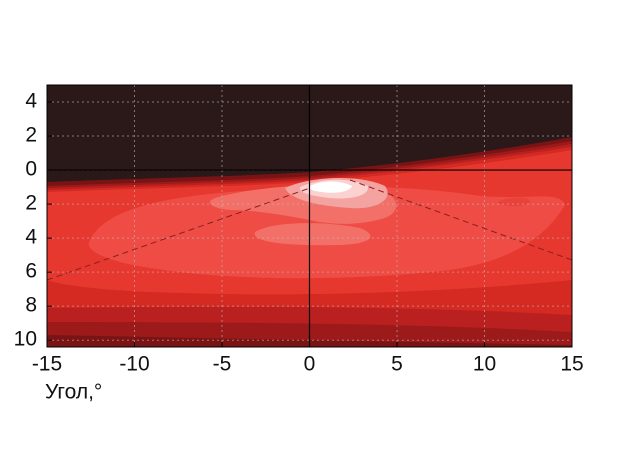 This screenshot has width=620, height=457. Describe the element at coordinates (73, 392) in the screenshot. I see `x-axis-label: Угол,°` at that location.